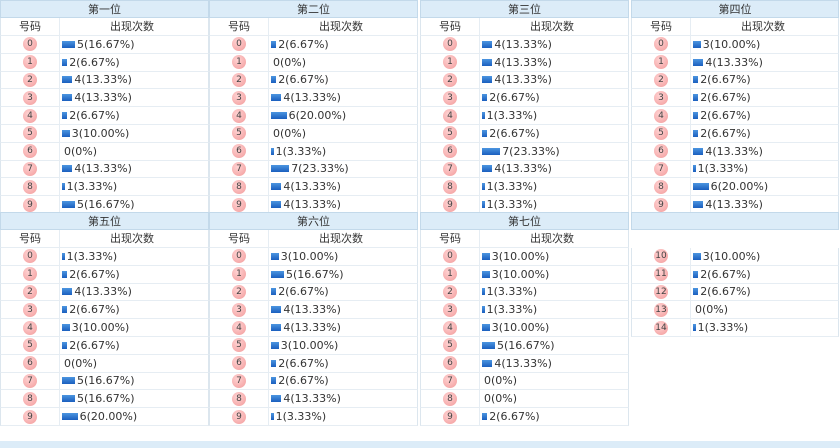 Image resolution: width=840 pixels, height=448 pixels. I want to click on number-ball: 3, so click(30, 97).